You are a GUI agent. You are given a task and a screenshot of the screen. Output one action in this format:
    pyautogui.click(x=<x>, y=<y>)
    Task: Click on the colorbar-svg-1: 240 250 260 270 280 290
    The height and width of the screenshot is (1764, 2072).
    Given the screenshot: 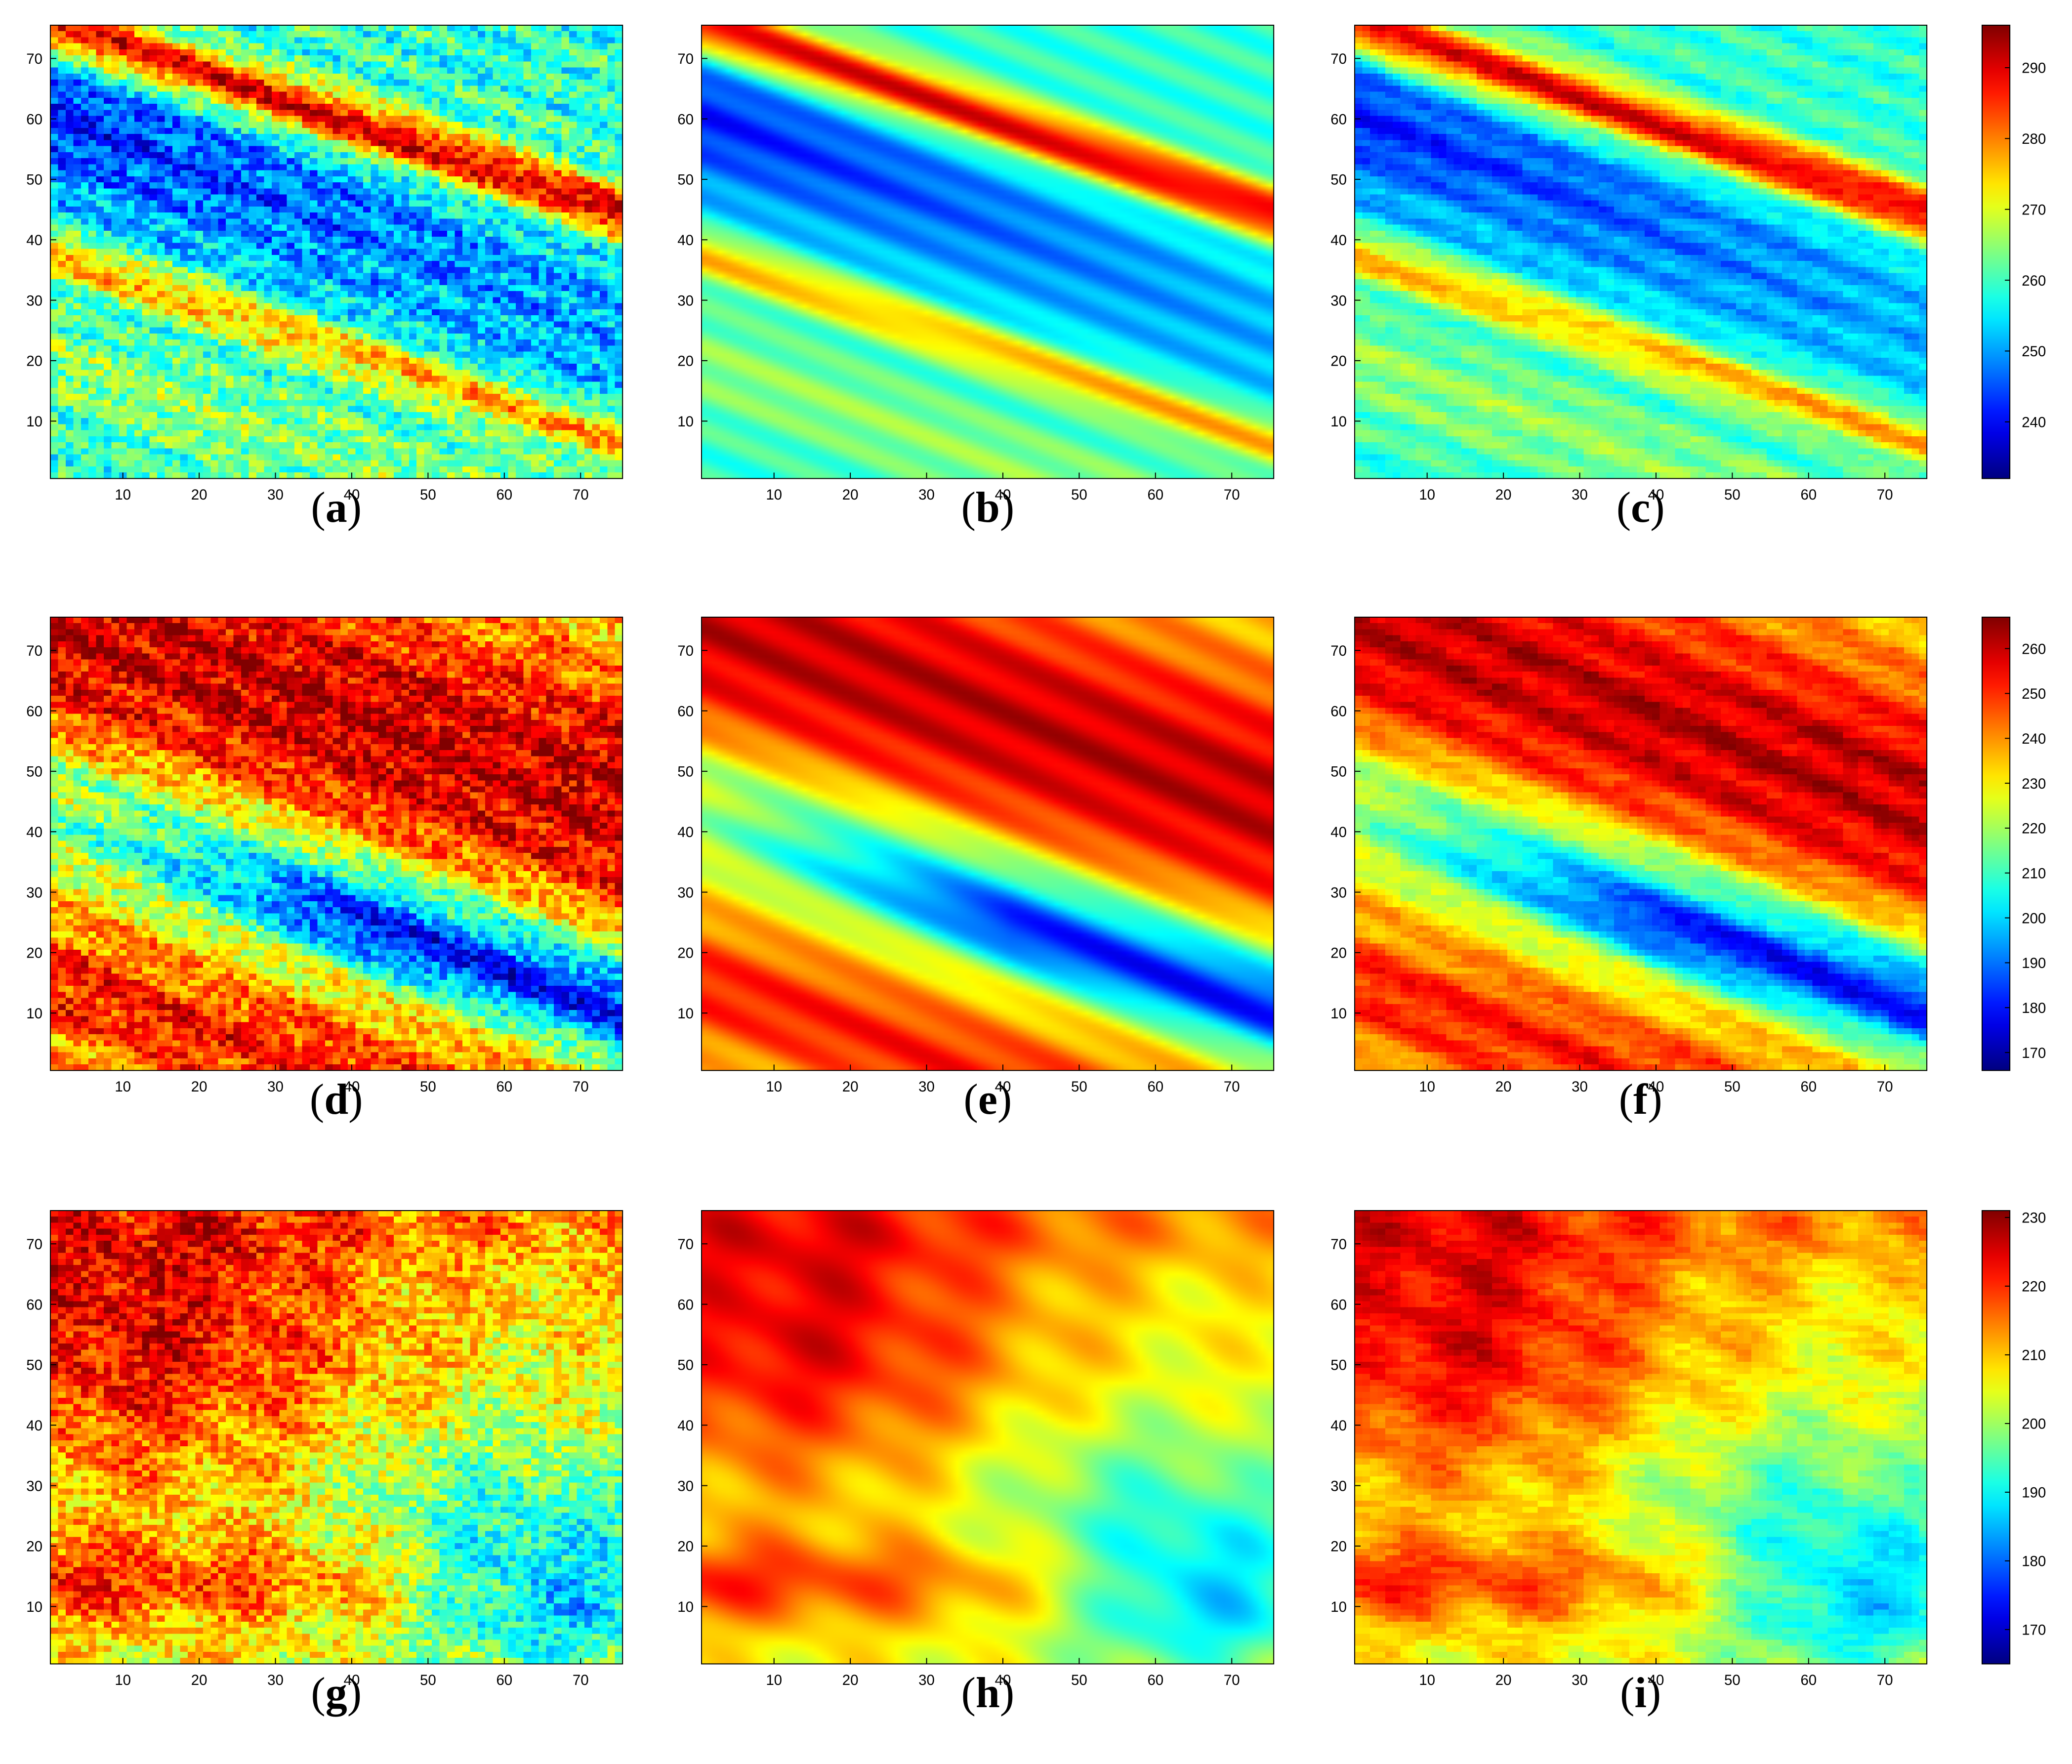 What is the action you would take?
    pyautogui.click(x=2014, y=251)
    